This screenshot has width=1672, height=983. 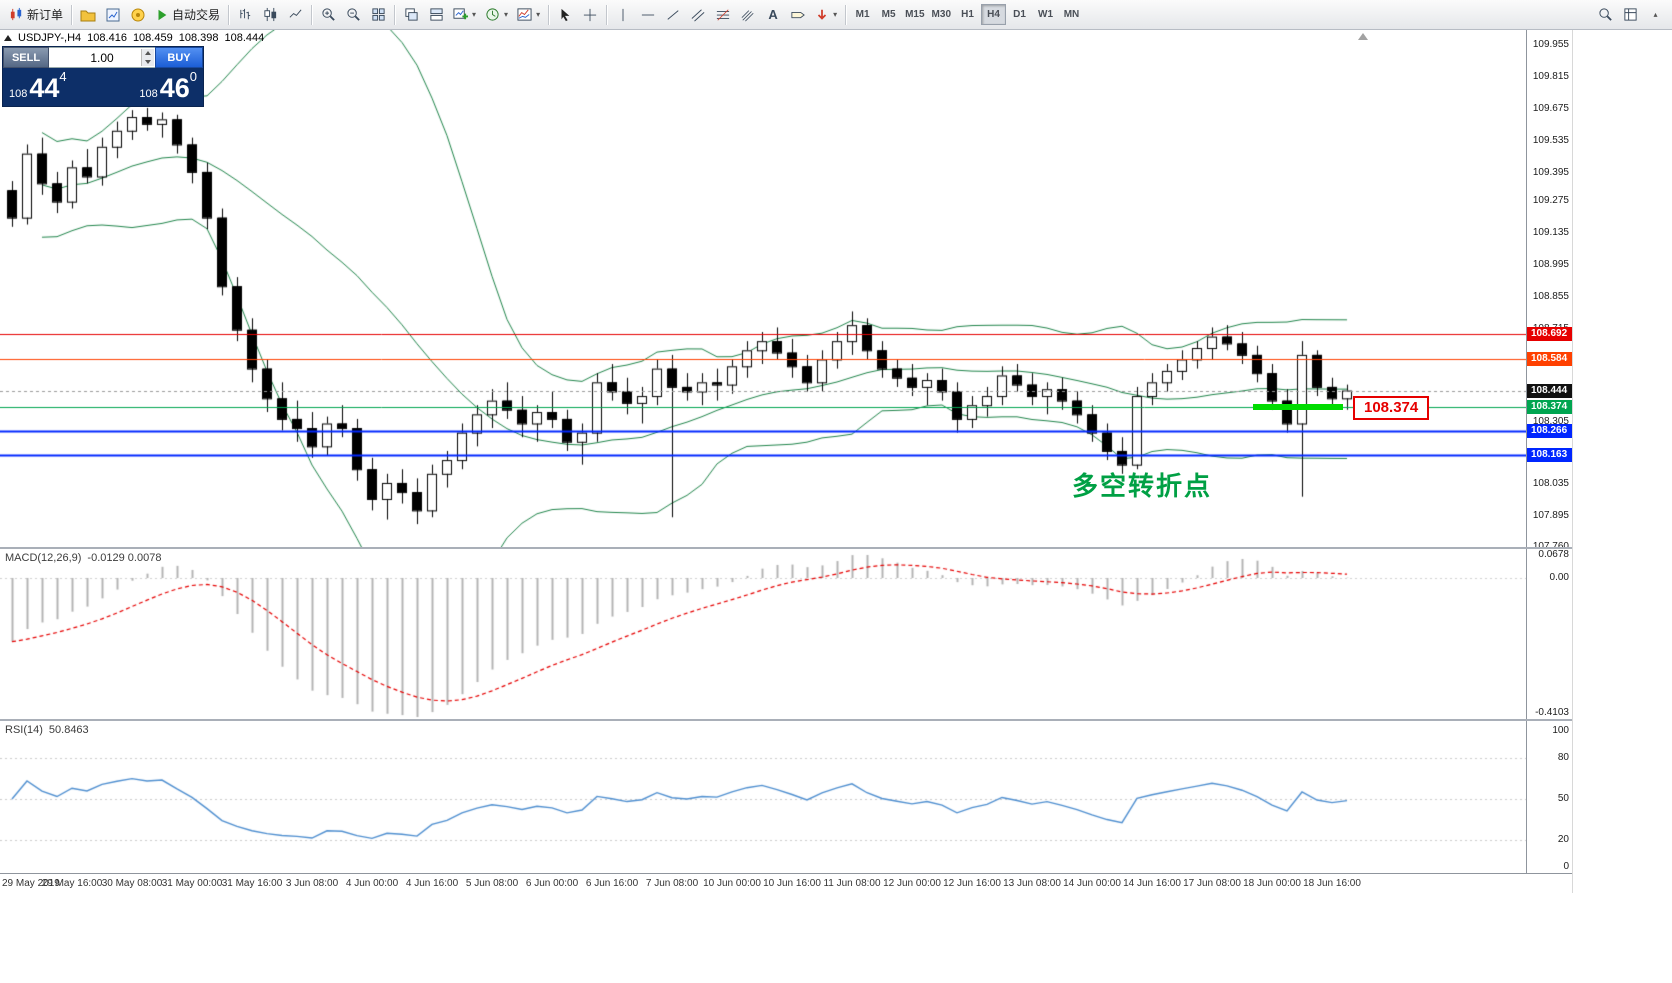 What do you see at coordinates (1630, 15) in the screenshot?
I see `data-window-button` at bounding box center [1630, 15].